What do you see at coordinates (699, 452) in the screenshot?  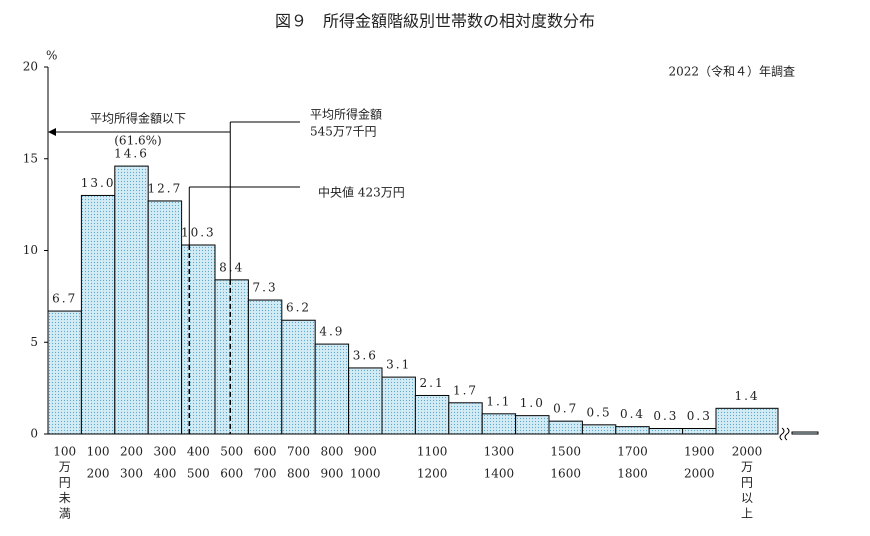 I see `x-tick-label: 1900` at bounding box center [699, 452].